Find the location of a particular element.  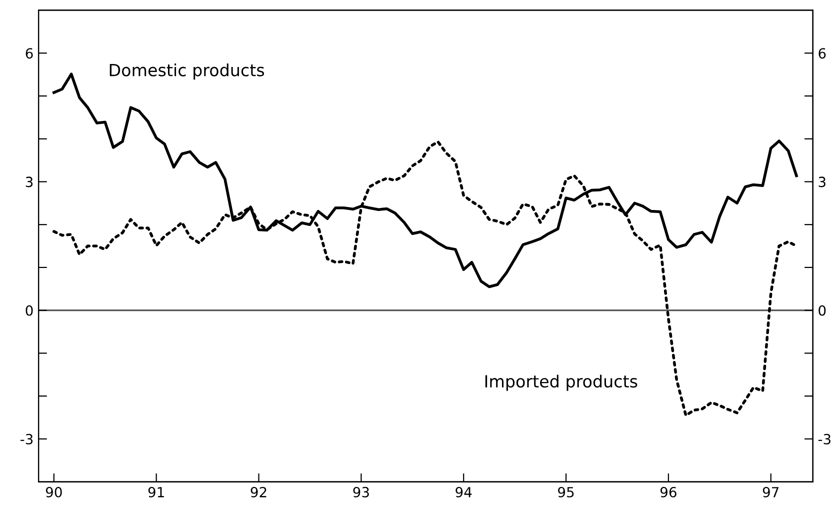

y-tick-label: -3 is located at coordinates (26, 439).